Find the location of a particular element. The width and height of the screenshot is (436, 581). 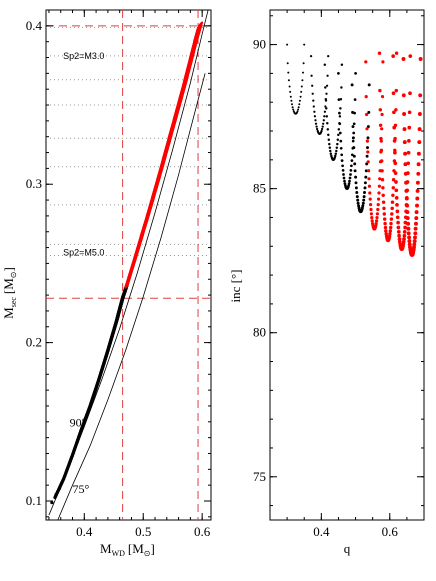

left-y-tick-label: 0.4 is located at coordinates (34, 25).